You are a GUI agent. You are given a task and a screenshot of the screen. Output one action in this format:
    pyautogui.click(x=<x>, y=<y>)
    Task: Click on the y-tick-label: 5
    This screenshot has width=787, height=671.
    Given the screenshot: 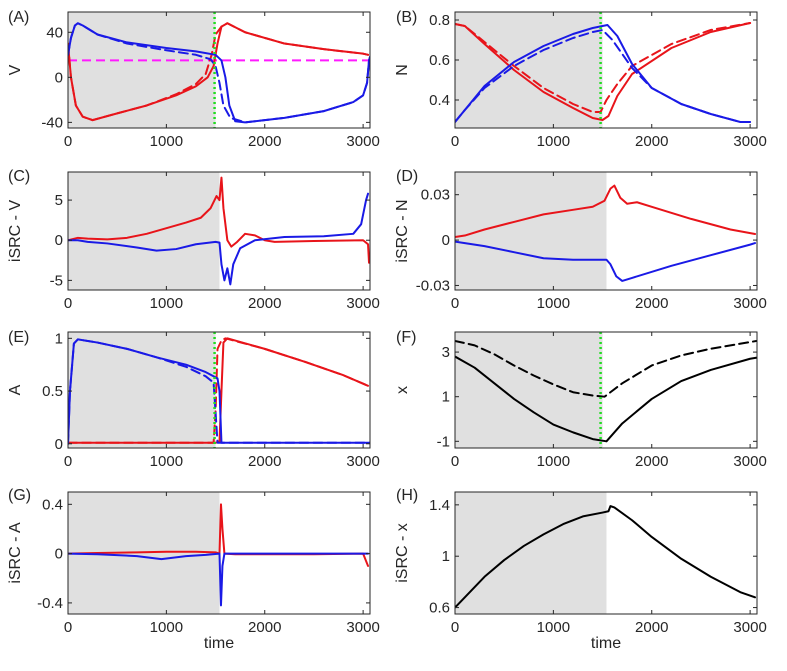 What is the action you would take?
    pyautogui.click(x=59, y=200)
    